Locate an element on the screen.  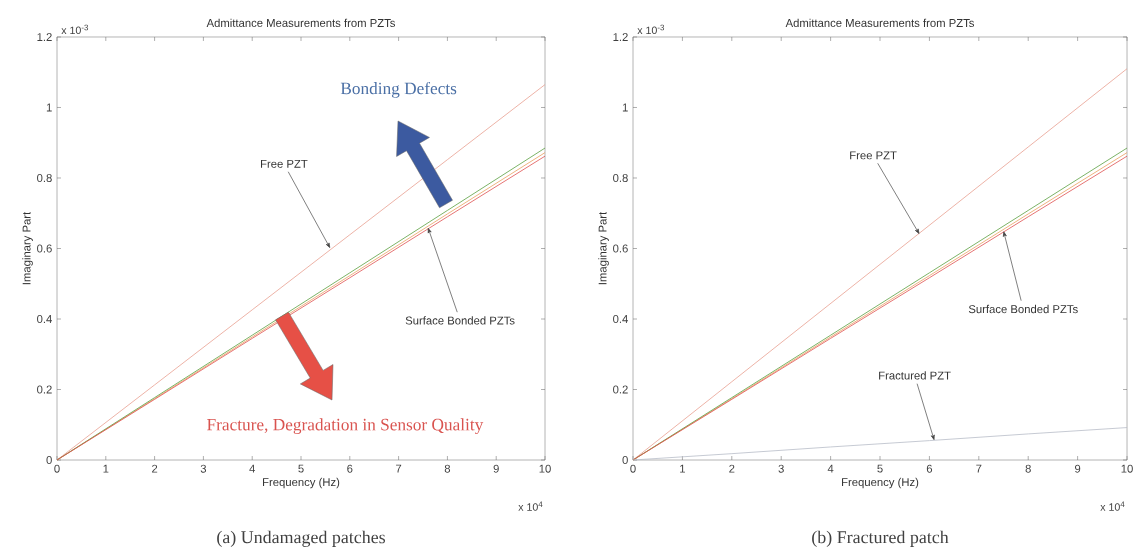
annotation: Fracture, Degradation in Sensor Quality is located at coordinates (345, 426).